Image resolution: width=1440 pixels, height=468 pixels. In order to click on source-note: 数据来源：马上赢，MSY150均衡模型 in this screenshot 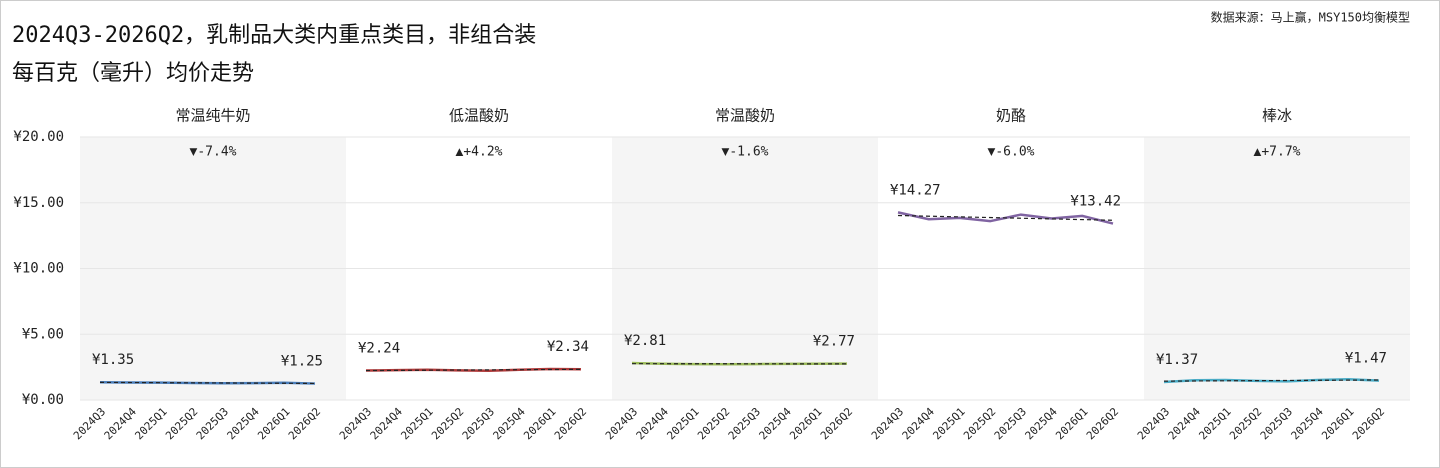, I will do `click(1310, 17)`.